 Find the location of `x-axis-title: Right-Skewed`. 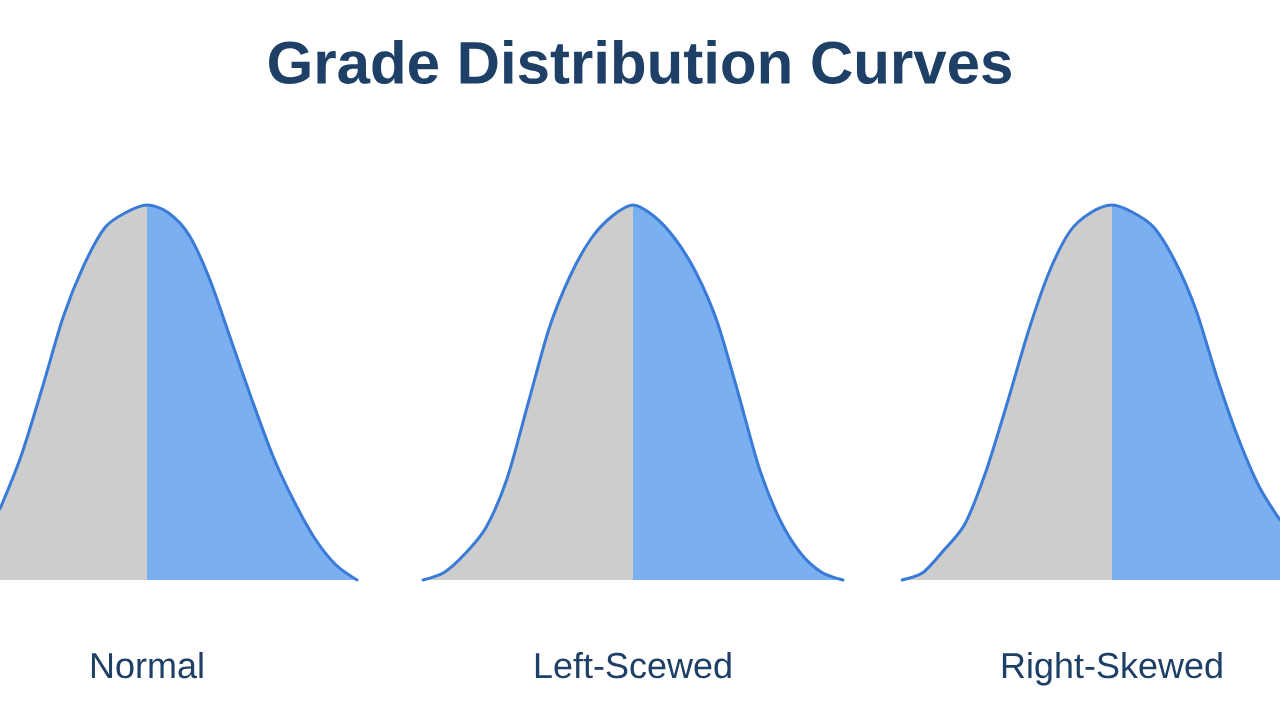

x-axis-title: Right-Skewed is located at coordinates (1112, 668).